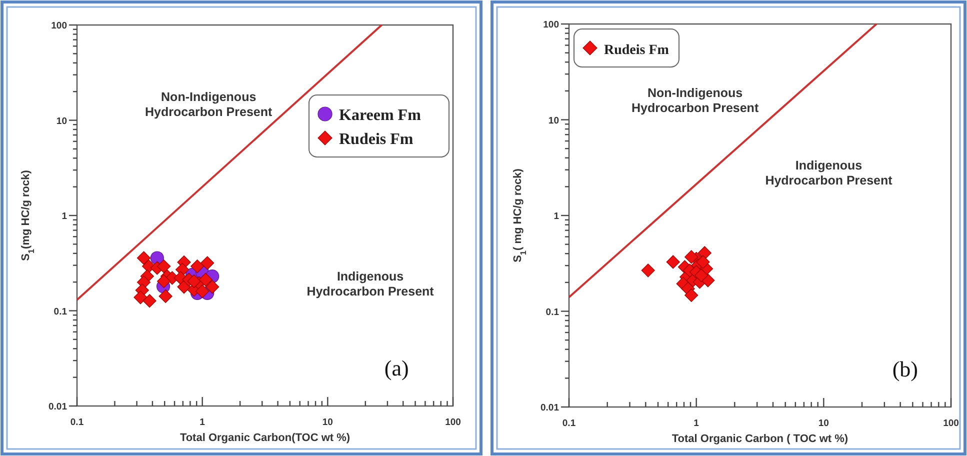 This screenshot has width=967, height=456. I want to click on x-axis-title: Total Organic Carbon(TOC wt %), so click(265, 438).